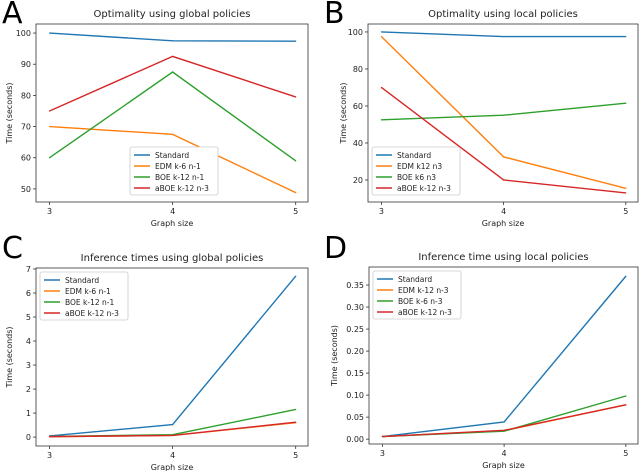  What do you see at coordinates (334, 15) in the screenshot?
I see `panel-label: B` at bounding box center [334, 15].